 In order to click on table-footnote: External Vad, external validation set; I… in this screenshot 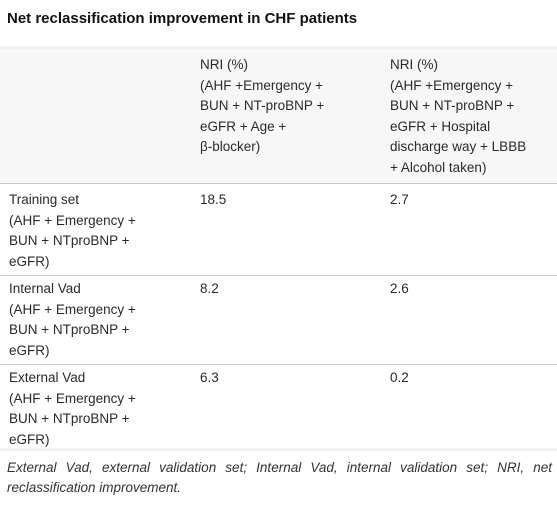, I will do `click(279, 477)`.